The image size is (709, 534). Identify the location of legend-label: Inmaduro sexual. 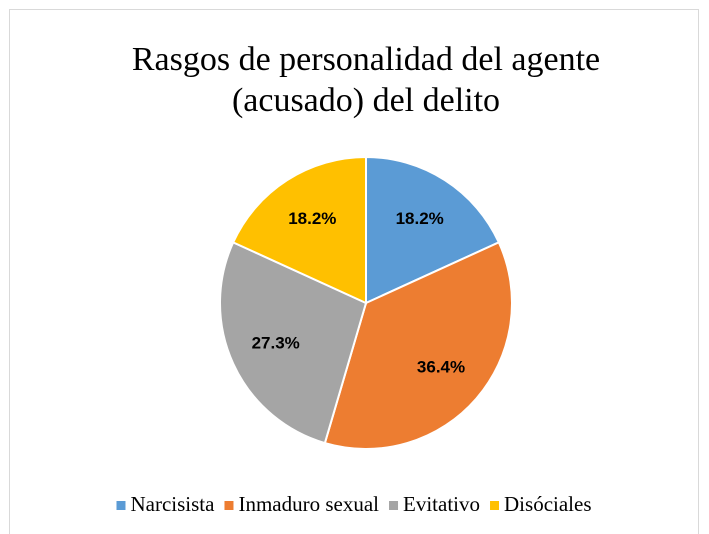
(308, 504).